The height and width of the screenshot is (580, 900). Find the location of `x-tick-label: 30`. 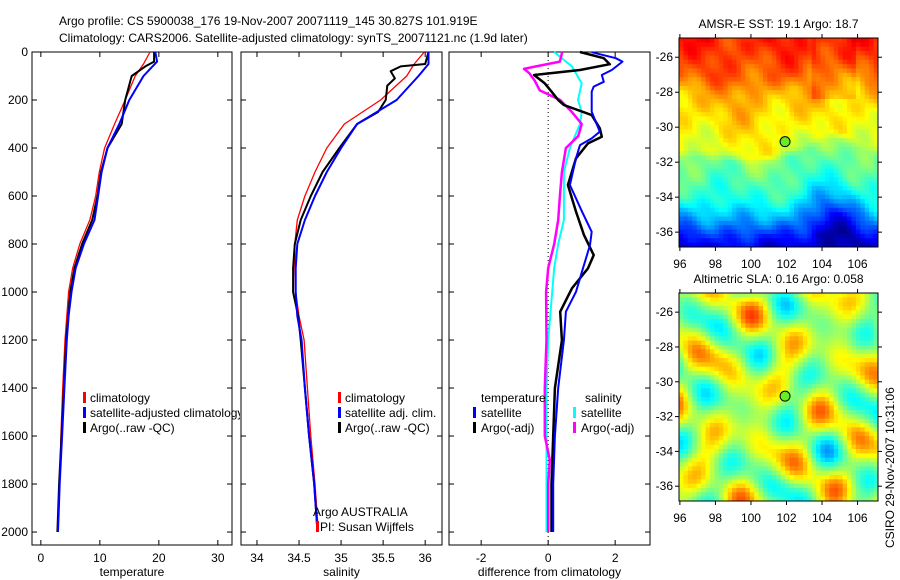

x-tick-label: 30 is located at coordinates (218, 558).